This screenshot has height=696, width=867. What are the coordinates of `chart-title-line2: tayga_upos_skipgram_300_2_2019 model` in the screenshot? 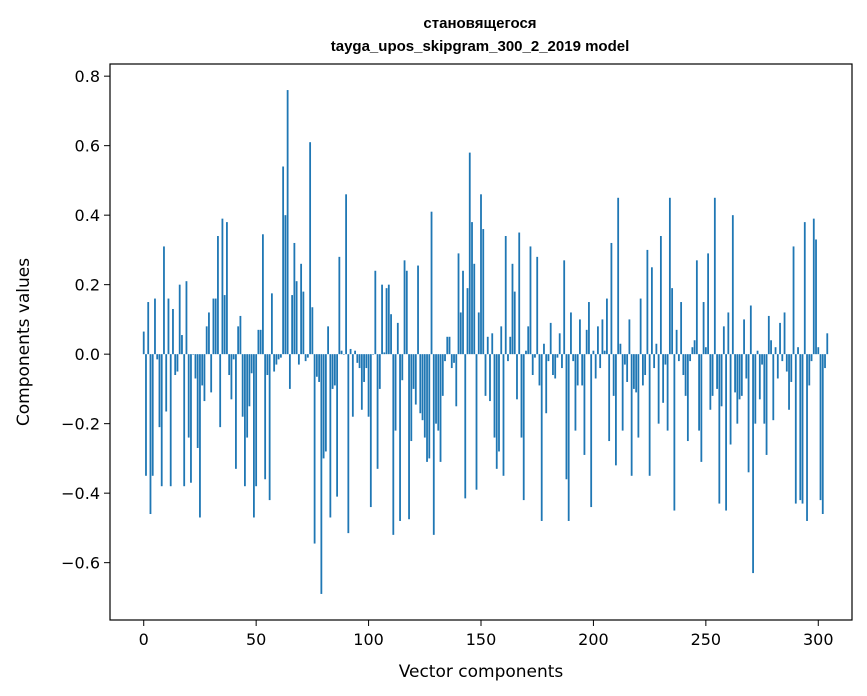 It's located at (480, 46).